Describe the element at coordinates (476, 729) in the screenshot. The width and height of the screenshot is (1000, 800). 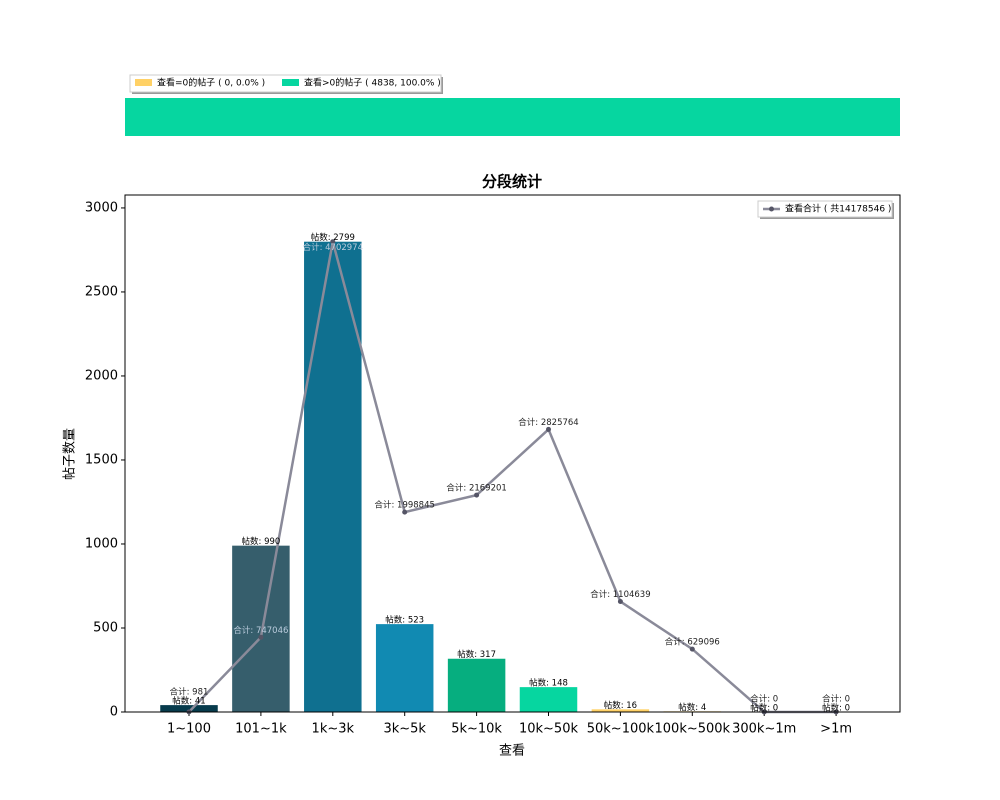
I see `x-tick-label: 5k~10k` at that location.